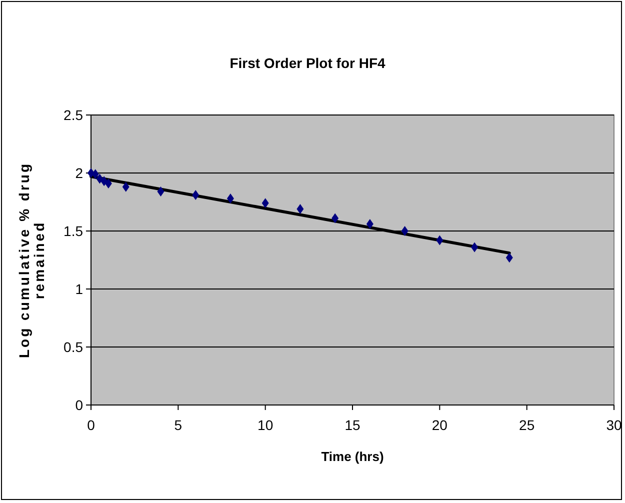 This screenshot has width=625, height=503. What do you see at coordinates (266, 425) in the screenshot?
I see `x-tick-label: 10` at bounding box center [266, 425].